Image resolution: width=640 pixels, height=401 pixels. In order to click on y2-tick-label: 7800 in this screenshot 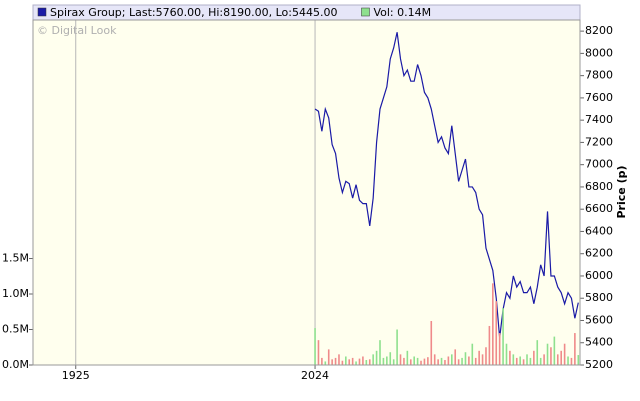, I will do `click(599, 75)`.